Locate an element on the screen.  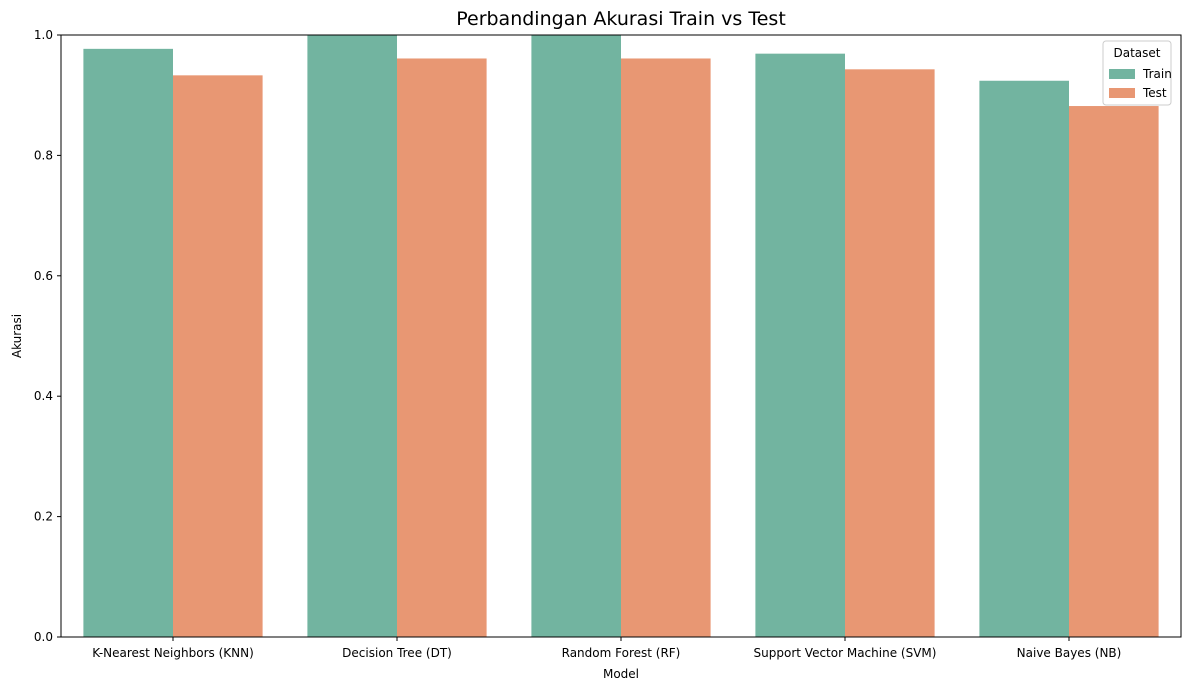
y-tick-label: 0.4 is located at coordinates (43, 396).